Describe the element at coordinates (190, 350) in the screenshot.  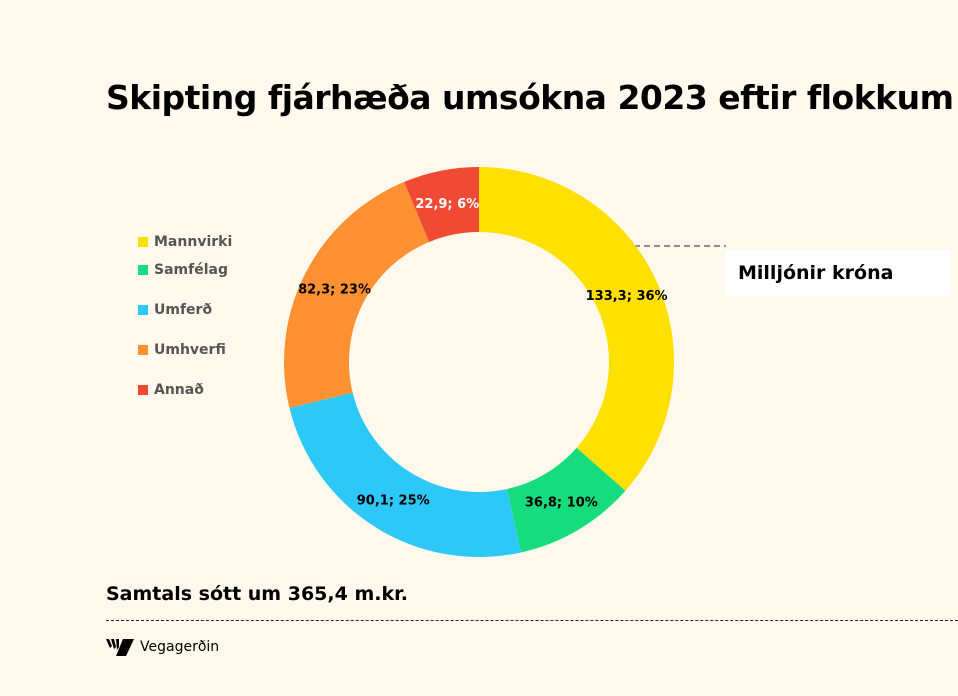
I see `legend-label: Umhverfi` at that location.